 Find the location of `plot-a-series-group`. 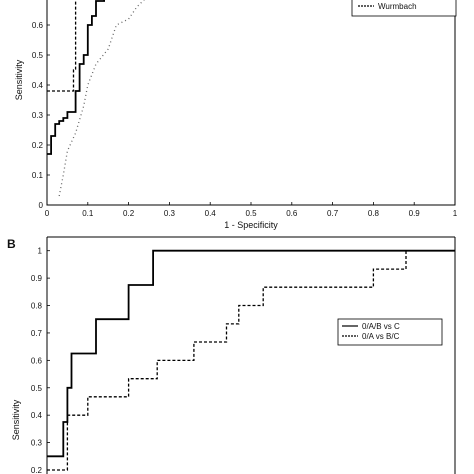

plot-a-series-group is located at coordinates (96, 98).